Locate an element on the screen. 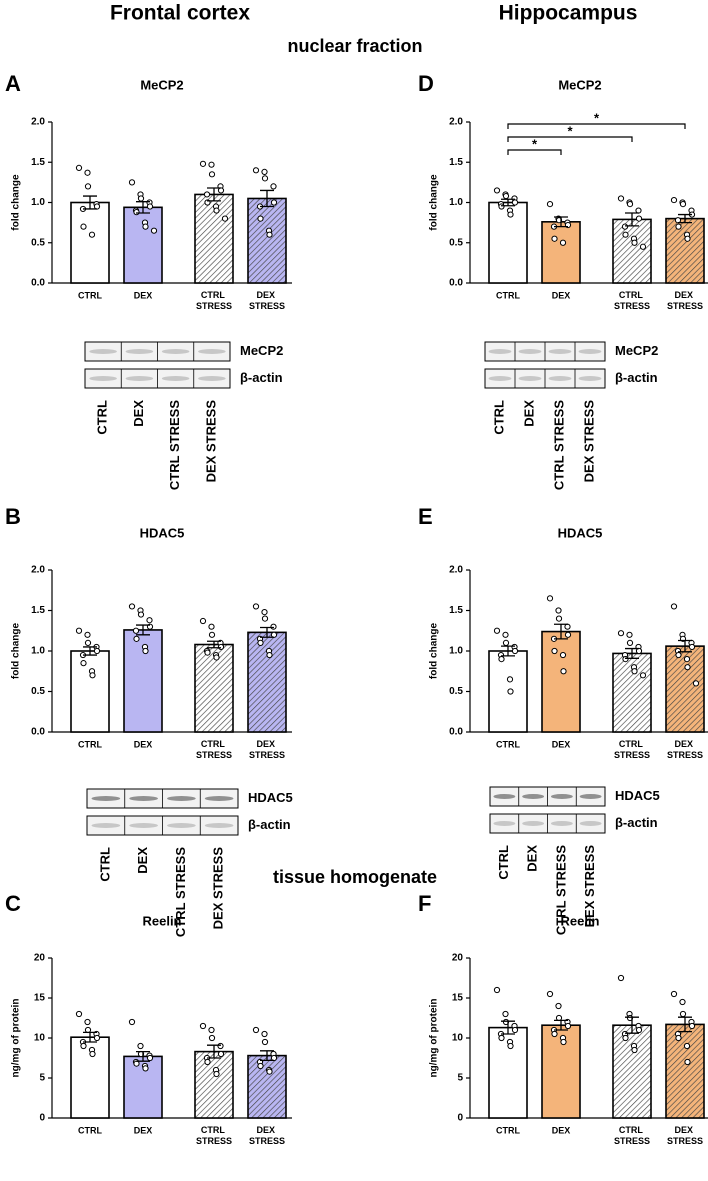 Image resolution: width=708 pixels, height=1181 pixels. y-tick-label: 0 is located at coordinates (42, 1118).